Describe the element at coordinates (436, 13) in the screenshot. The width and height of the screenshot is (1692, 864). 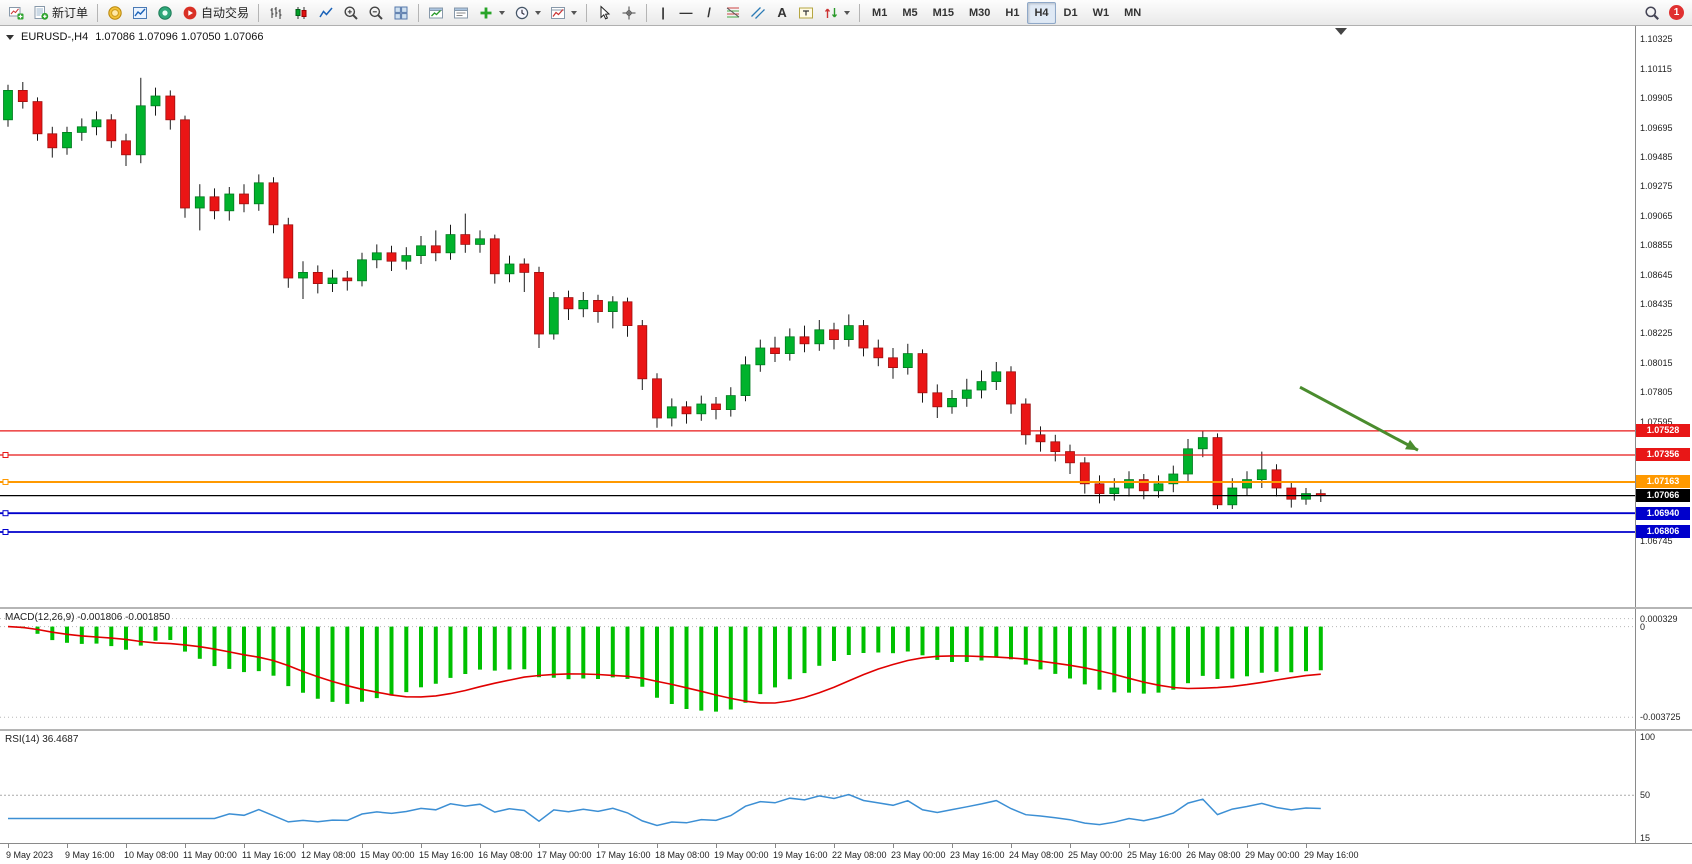
I see `data-window` at that location.